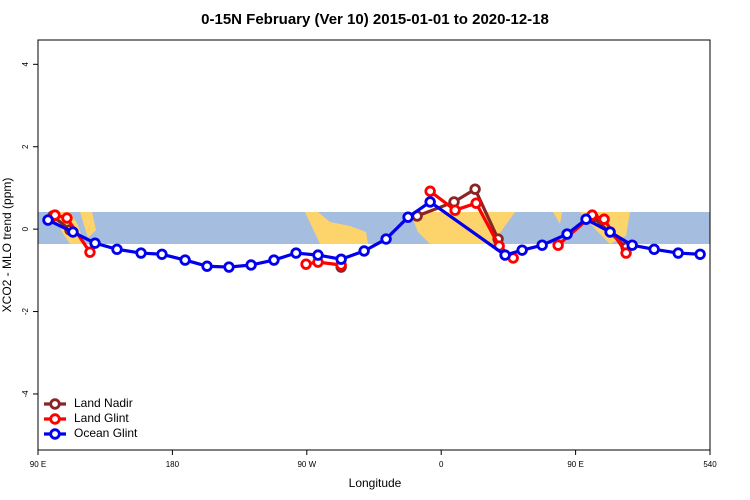 This screenshot has width=750, height=500. Describe the element at coordinates (441, 464) in the screenshot. I see `x-tick-label: 0` at that location.